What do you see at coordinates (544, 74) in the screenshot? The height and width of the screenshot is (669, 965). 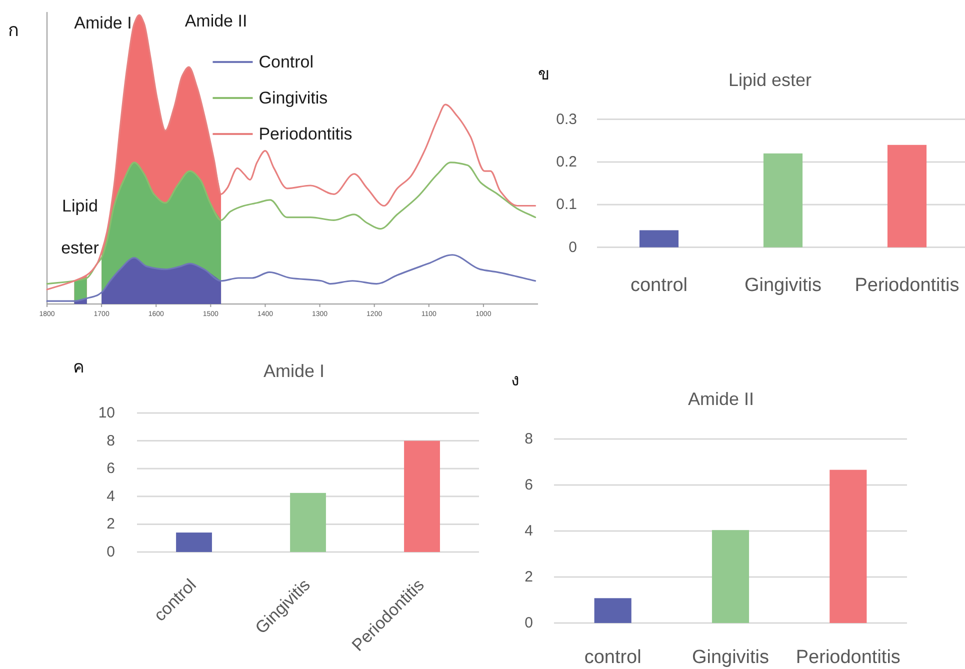 I see `annotation: ข` at bounding box center [544, 74].